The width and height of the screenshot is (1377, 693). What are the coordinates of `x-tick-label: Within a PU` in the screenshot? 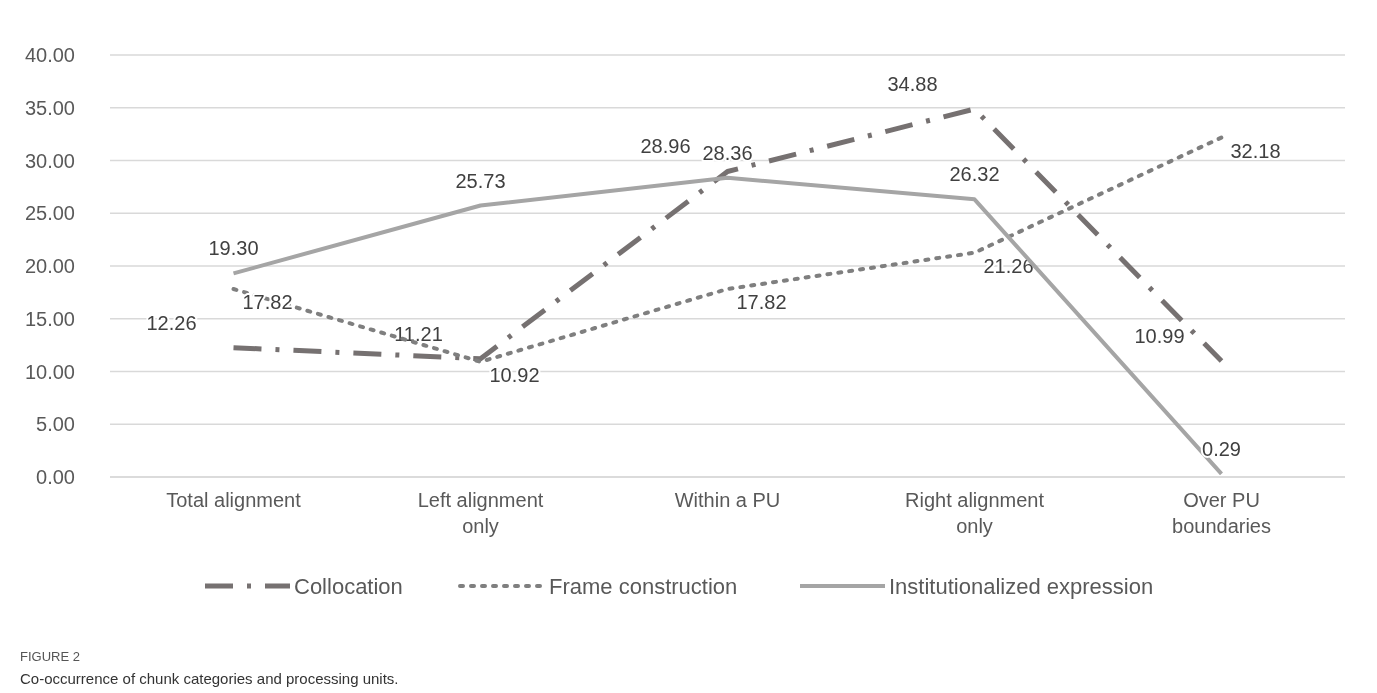 It's located at (727, 500).